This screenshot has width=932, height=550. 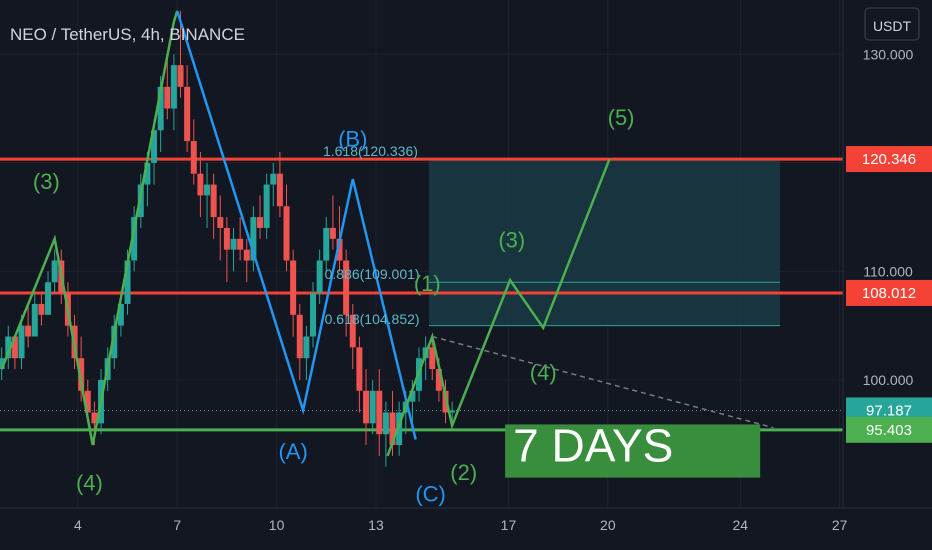 What do you see at coordinates (888, 271) in the screenshot?
I see `y-tick-label: 110.000` at bounding box center [888, 271].